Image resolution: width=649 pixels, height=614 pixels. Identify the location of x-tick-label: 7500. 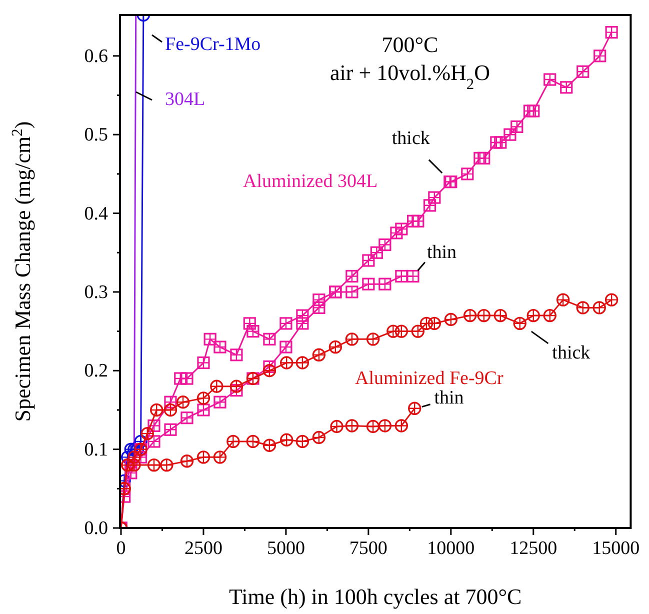
(368, 548).